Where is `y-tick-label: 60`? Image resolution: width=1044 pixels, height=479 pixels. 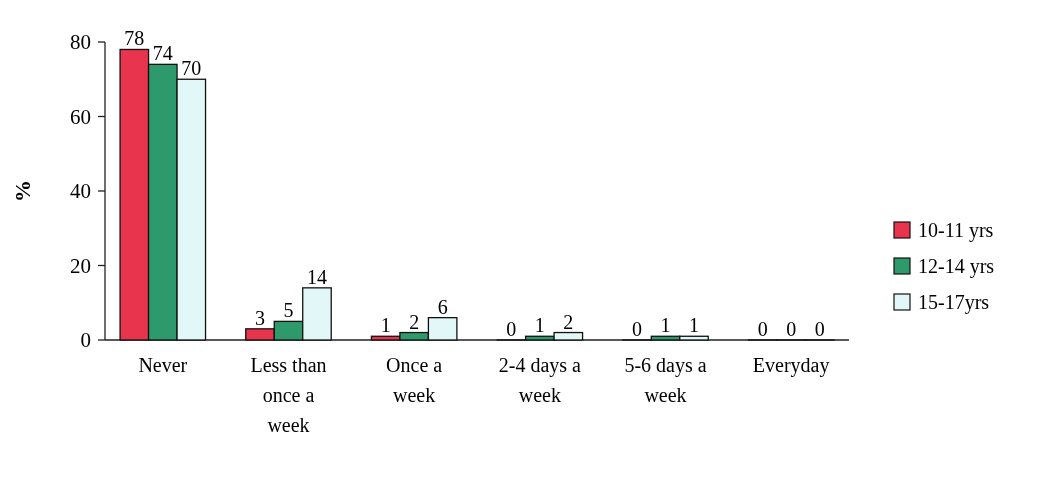 y-tick-label: 60 is located at coordinates (80, 116).